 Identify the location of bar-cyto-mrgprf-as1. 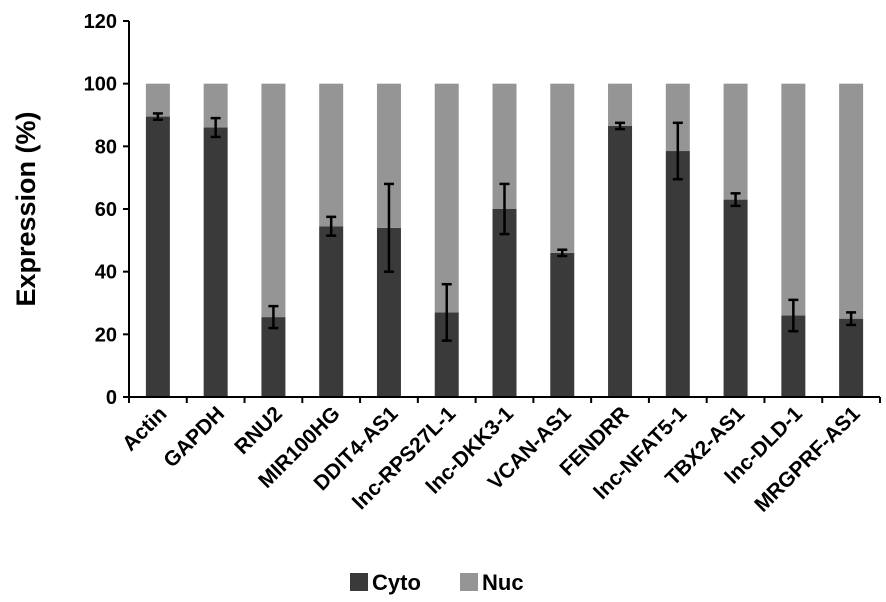
(851, 357).